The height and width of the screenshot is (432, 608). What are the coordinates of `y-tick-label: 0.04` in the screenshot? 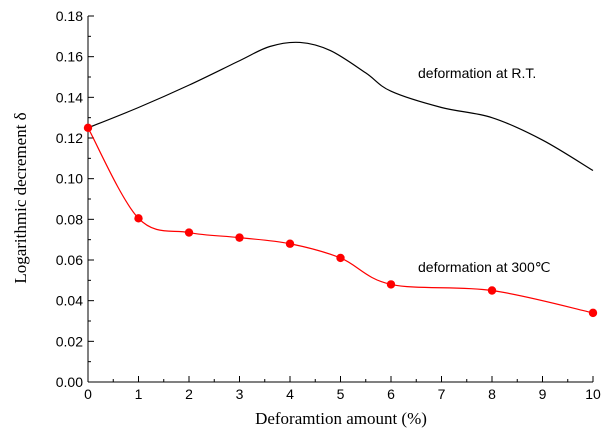 It's located at (69, 301).